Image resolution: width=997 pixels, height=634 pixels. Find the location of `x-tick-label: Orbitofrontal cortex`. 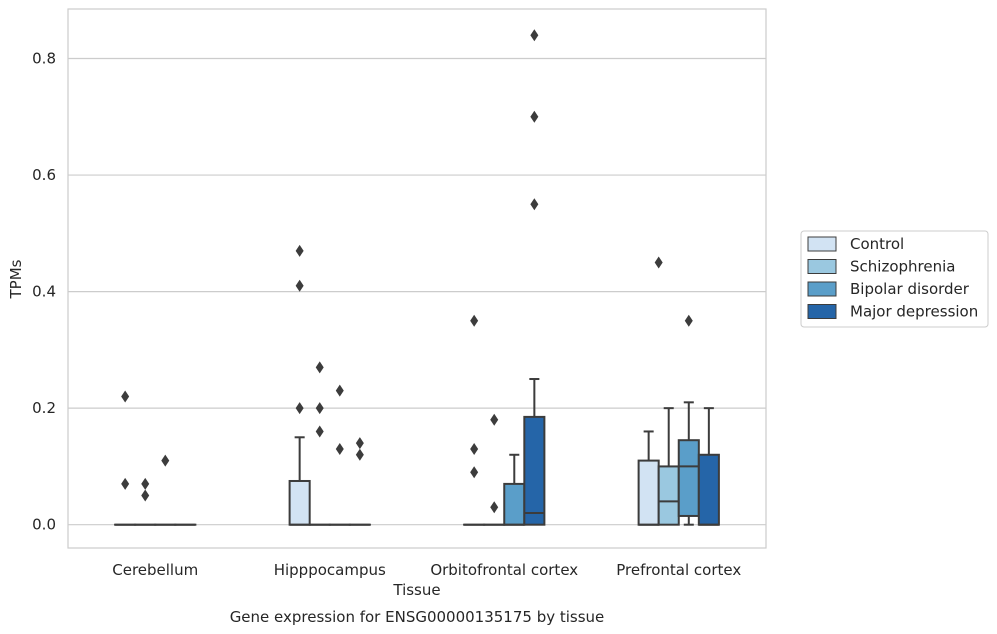

x-tick-label: Orbitofrontal cortex is located at coordinates (504, 570).